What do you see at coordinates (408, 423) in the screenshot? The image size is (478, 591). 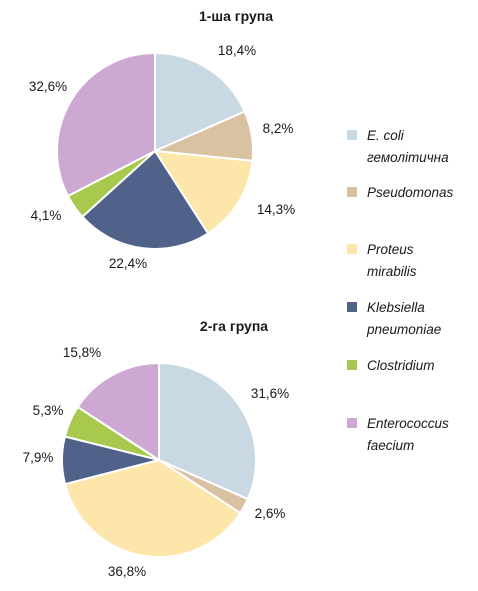 I see `legend-label-6-line-1: Enterococcus` at bounding box center [408, 423].